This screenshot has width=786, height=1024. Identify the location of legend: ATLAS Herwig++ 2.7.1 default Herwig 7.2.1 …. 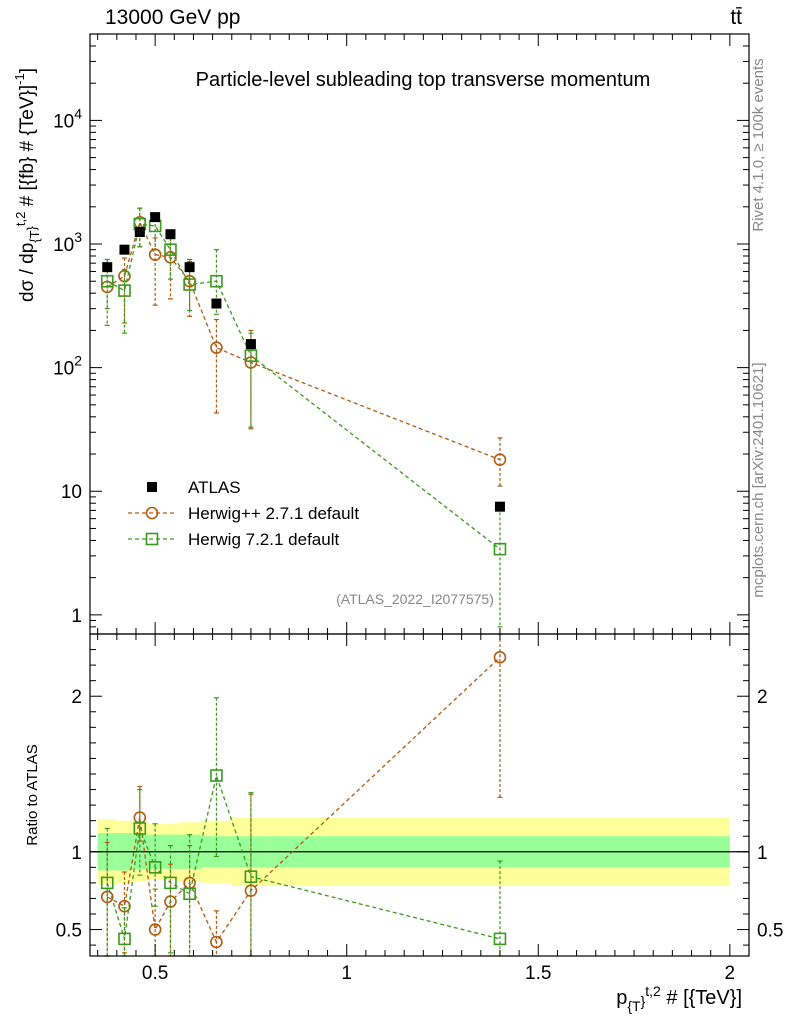
(243, 513).